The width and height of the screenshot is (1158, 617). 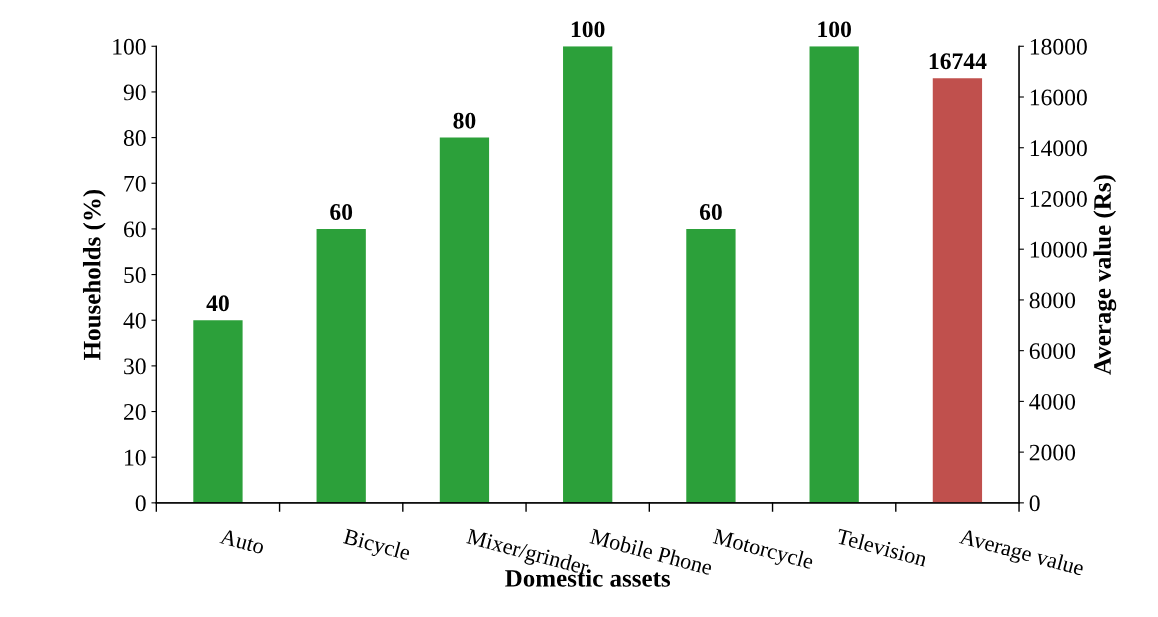 I want to click on y2-tick-label: 12000, so click(x=1058, y=198).